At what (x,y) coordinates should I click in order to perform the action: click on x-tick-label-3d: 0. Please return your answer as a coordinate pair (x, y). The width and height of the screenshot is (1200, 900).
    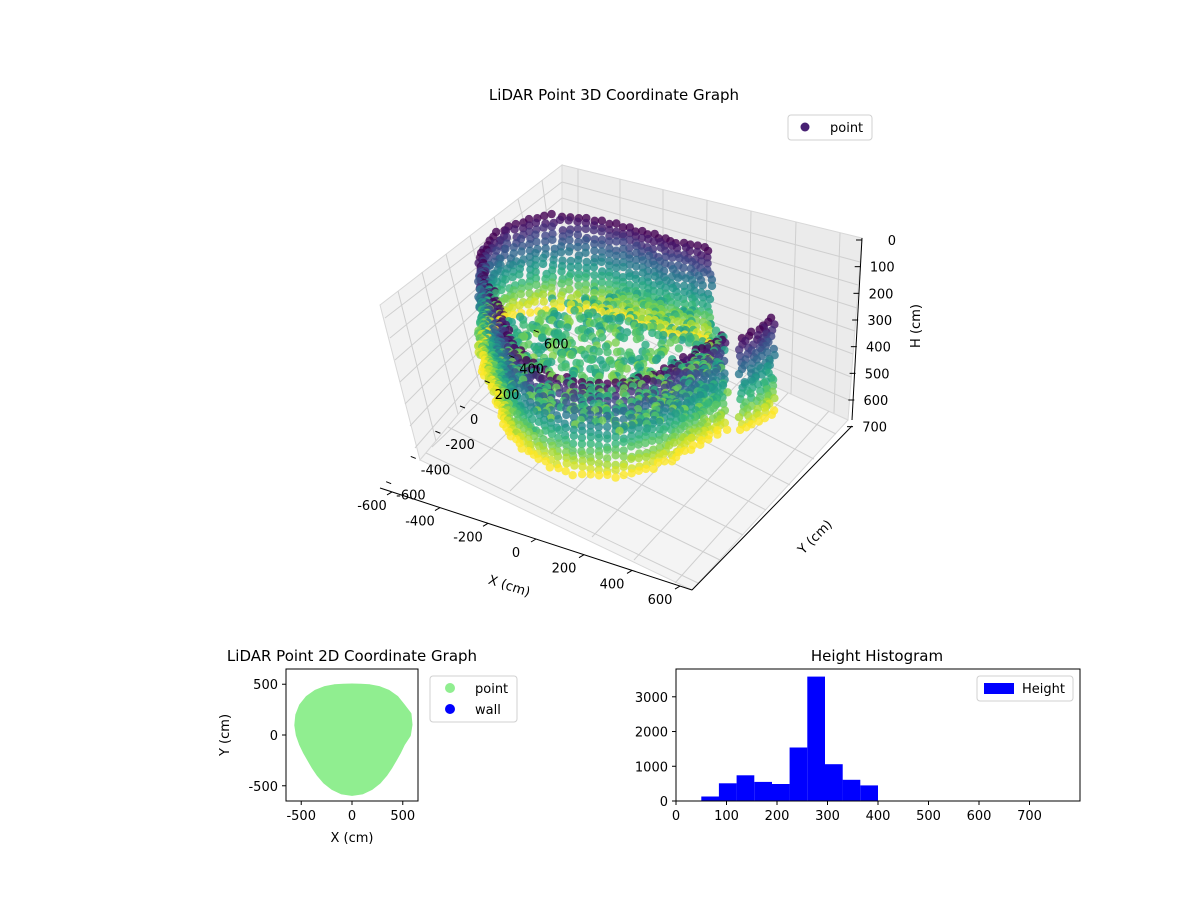
    Looking at the image, I should click on (516, 553).